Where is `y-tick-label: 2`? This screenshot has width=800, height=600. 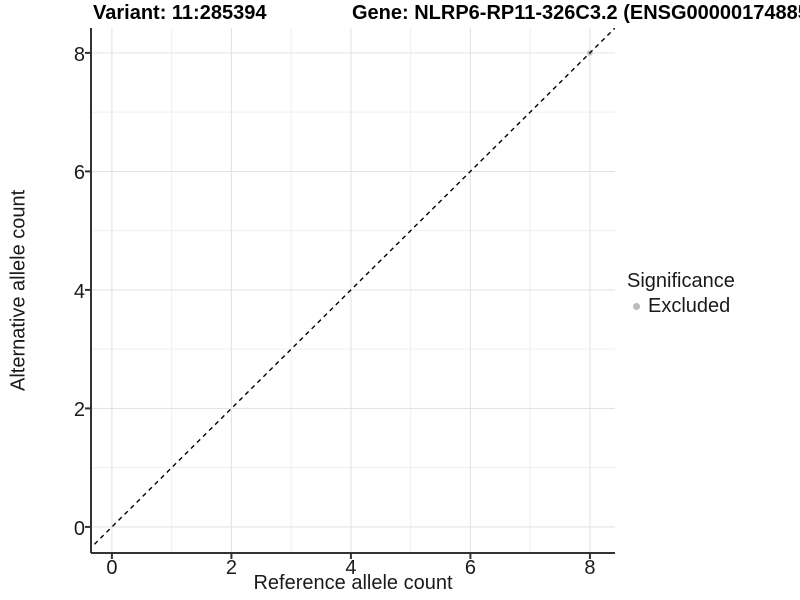 y-tick-label: 2 is located at coordinates (79, 410).